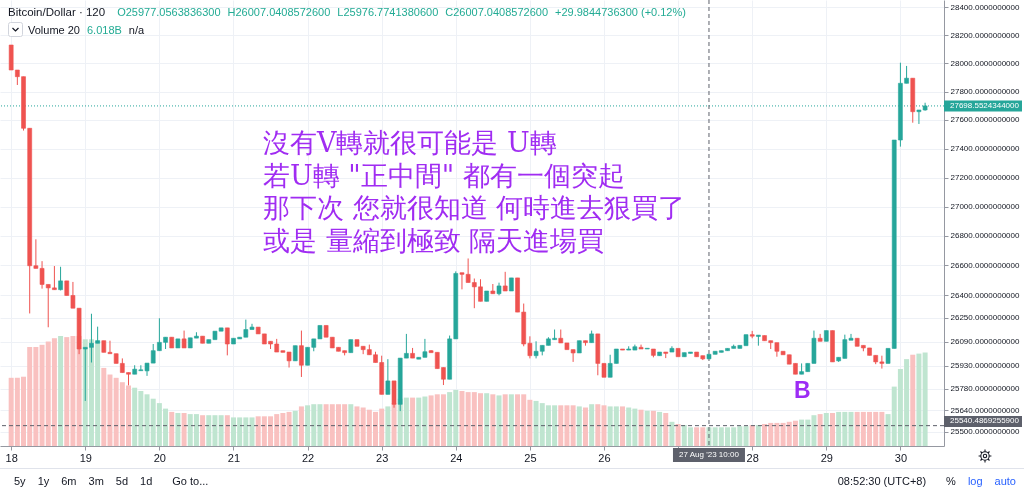  Describe the element at coordinates (985, 318) in the screenshot. I see `y-tick-label: 26250.0000000000` at that location.